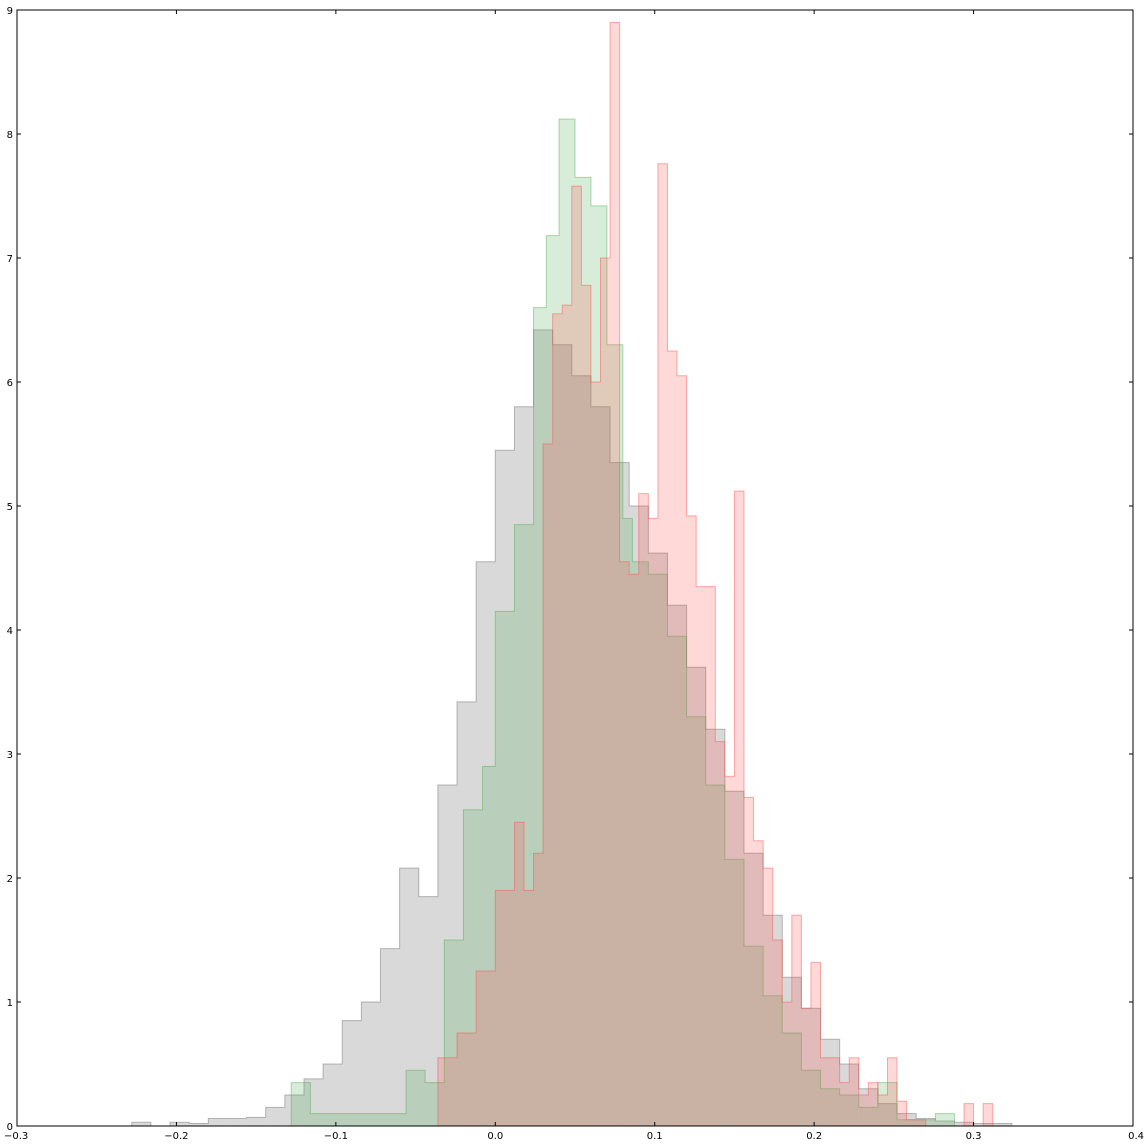 This screenshot has height=1146, width=1148. I want to click on y-tick-label: 3, so click(10, 755).